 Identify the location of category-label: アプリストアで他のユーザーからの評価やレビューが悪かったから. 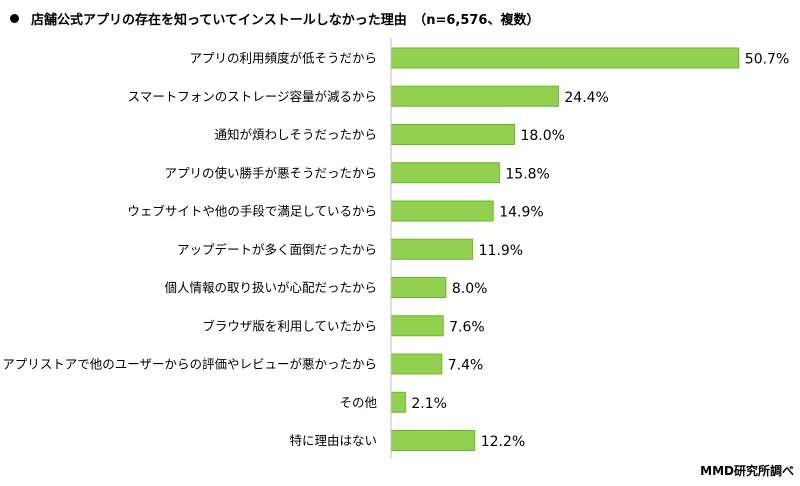
(189, 364).